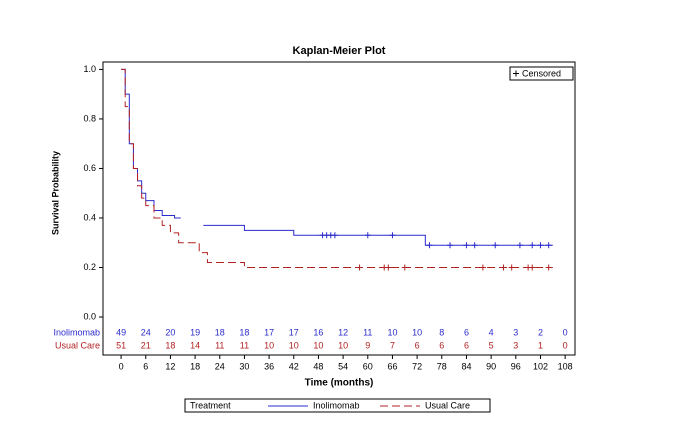 This screenshot has width=698, height=425. I want to click on risk-count: 49, so click(121, 332).